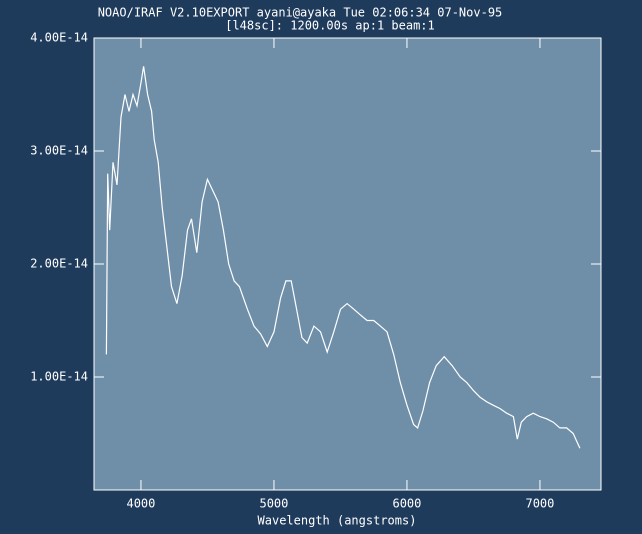  Describe the element at coordinates (59, 38) in the screenshot. I see `y-tick-label: 4.00E-14` at that location.